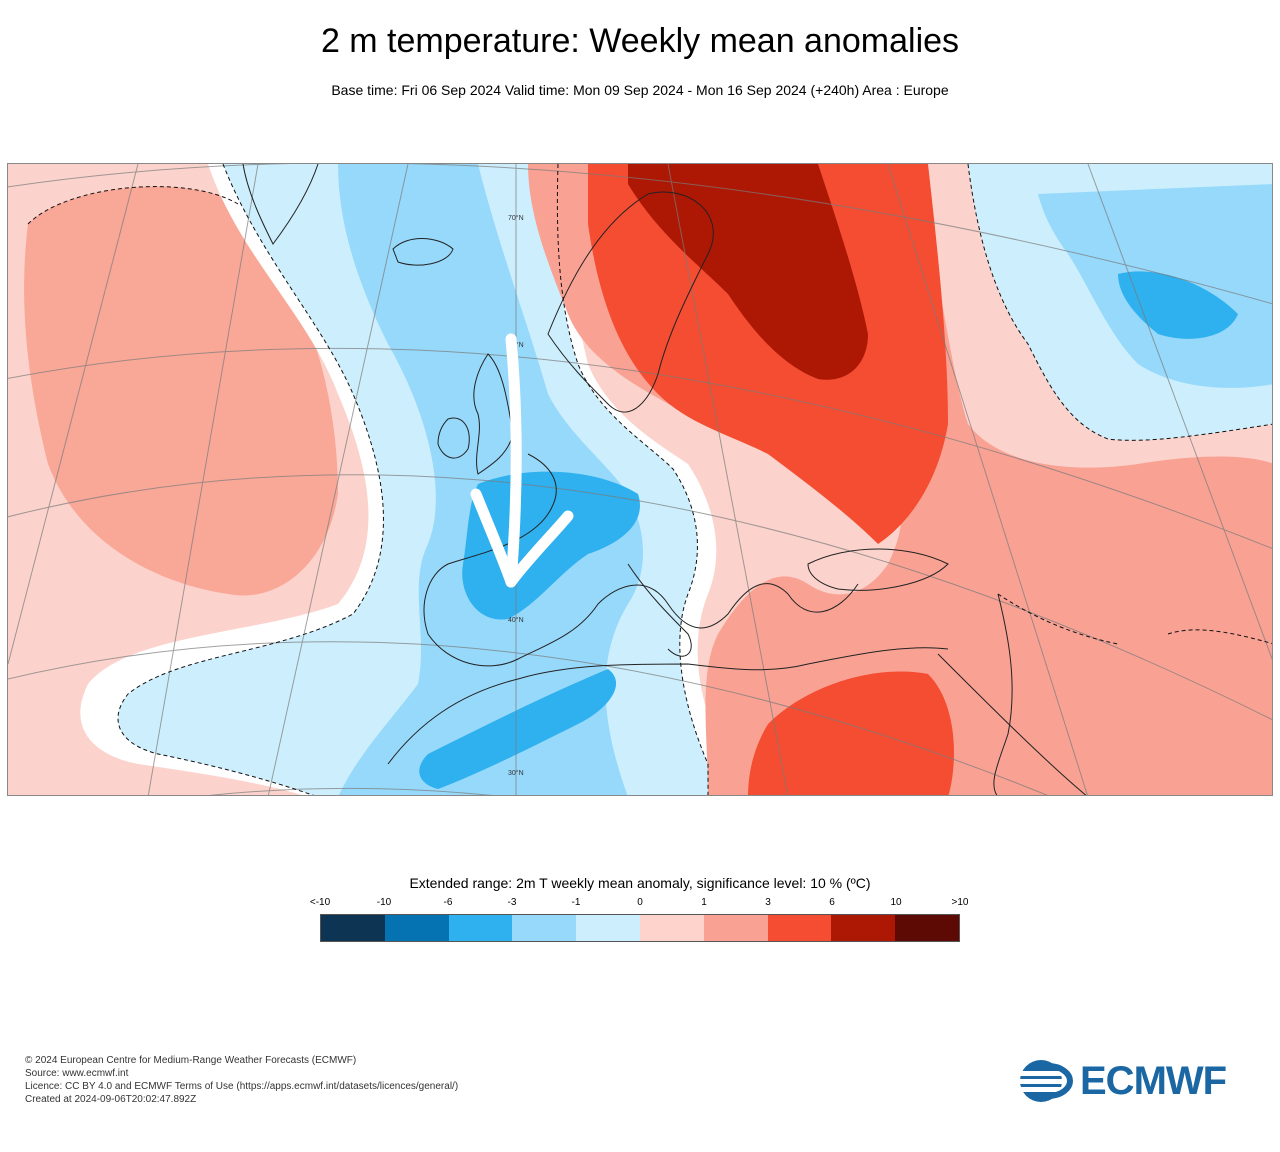 This screenshot has width=1280, height=1152. I want to click on lat-label-40: 40°N, so click(516, 620).